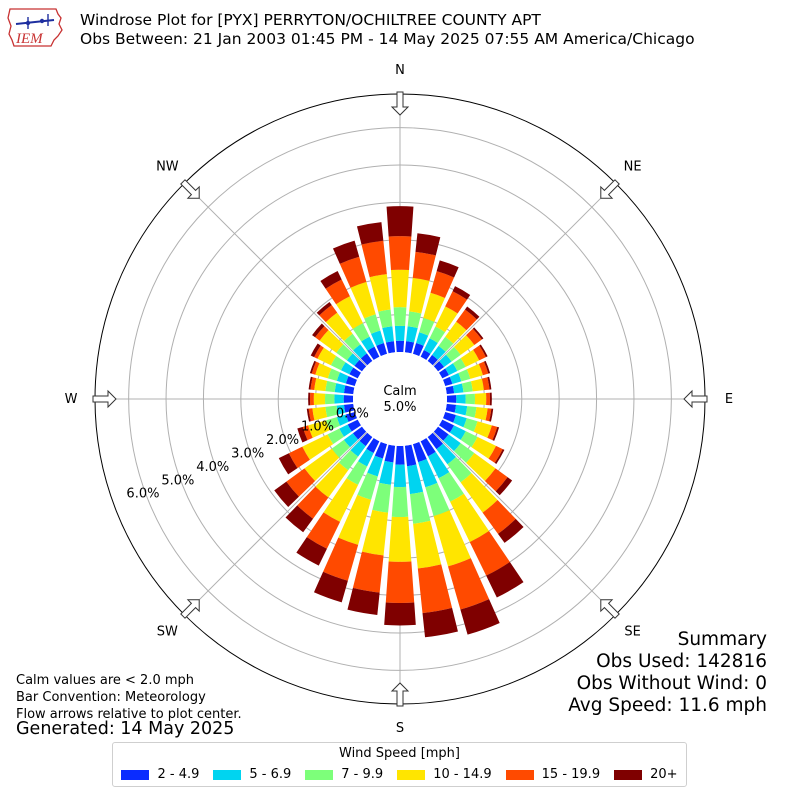 The width and height of the screenshot is (800, 800). I want to click on calm-circle, so click(400, 399).